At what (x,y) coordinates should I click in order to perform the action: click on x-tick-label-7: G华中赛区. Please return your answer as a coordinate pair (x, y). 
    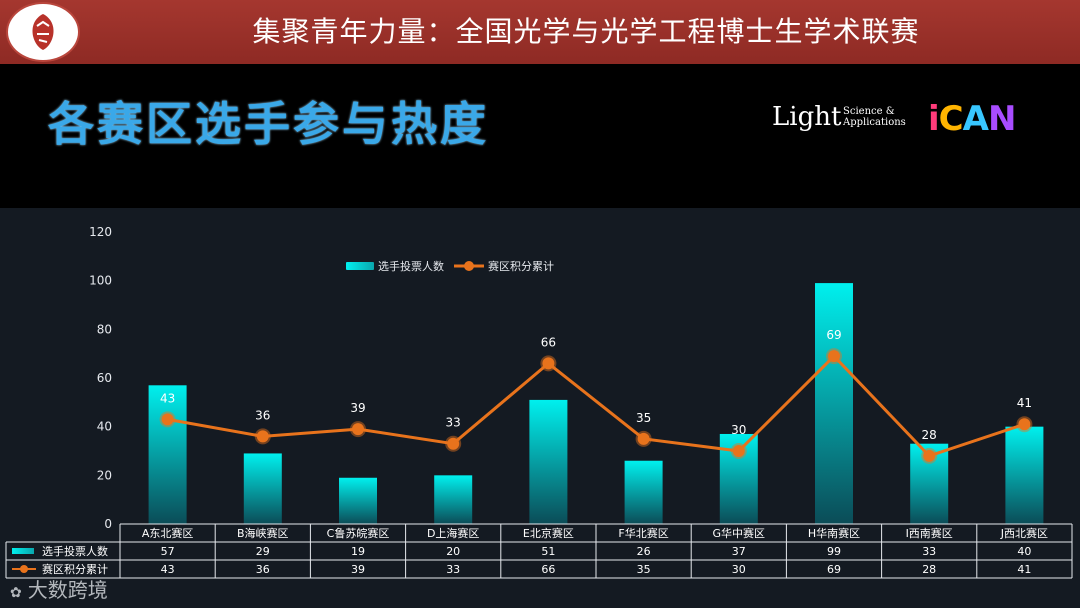
    Looking at the image, I should click on (739, 533).